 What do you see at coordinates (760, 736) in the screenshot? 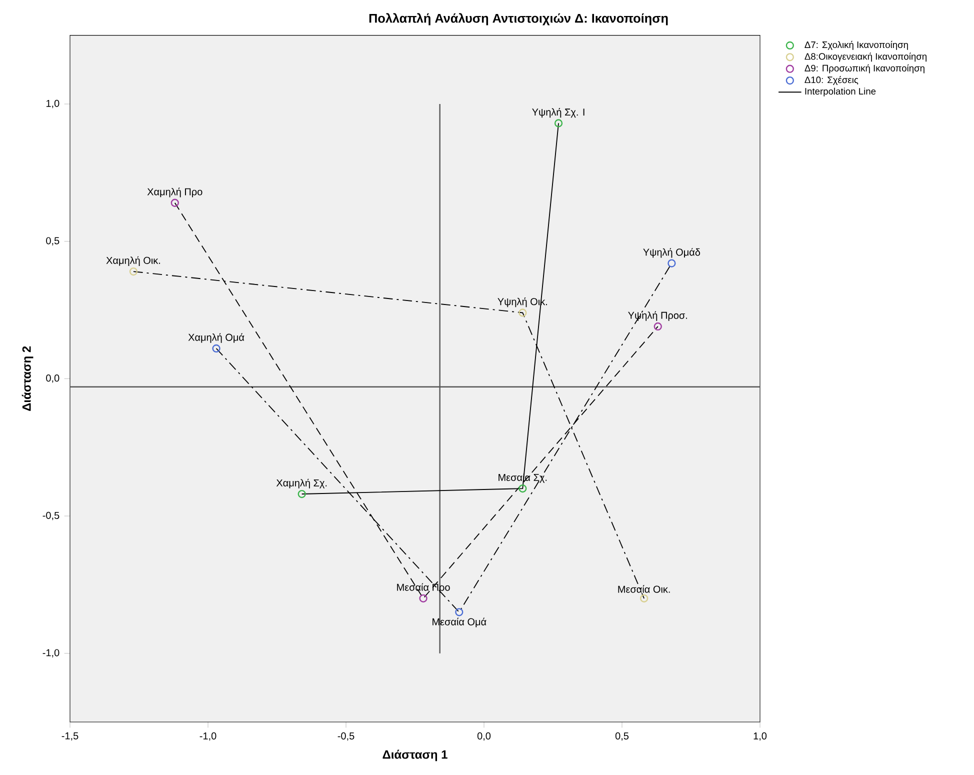
I see `x-tick-label: 1,0` at bounding box center [760, 736].